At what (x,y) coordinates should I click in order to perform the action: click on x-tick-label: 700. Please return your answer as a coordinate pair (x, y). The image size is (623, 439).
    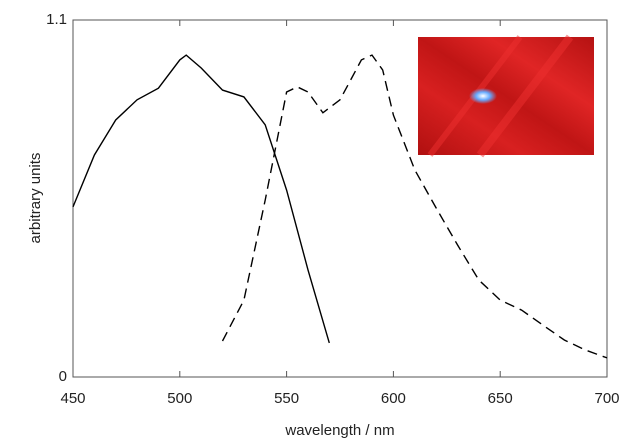
    Looking at the image, I should click on (606, 398).